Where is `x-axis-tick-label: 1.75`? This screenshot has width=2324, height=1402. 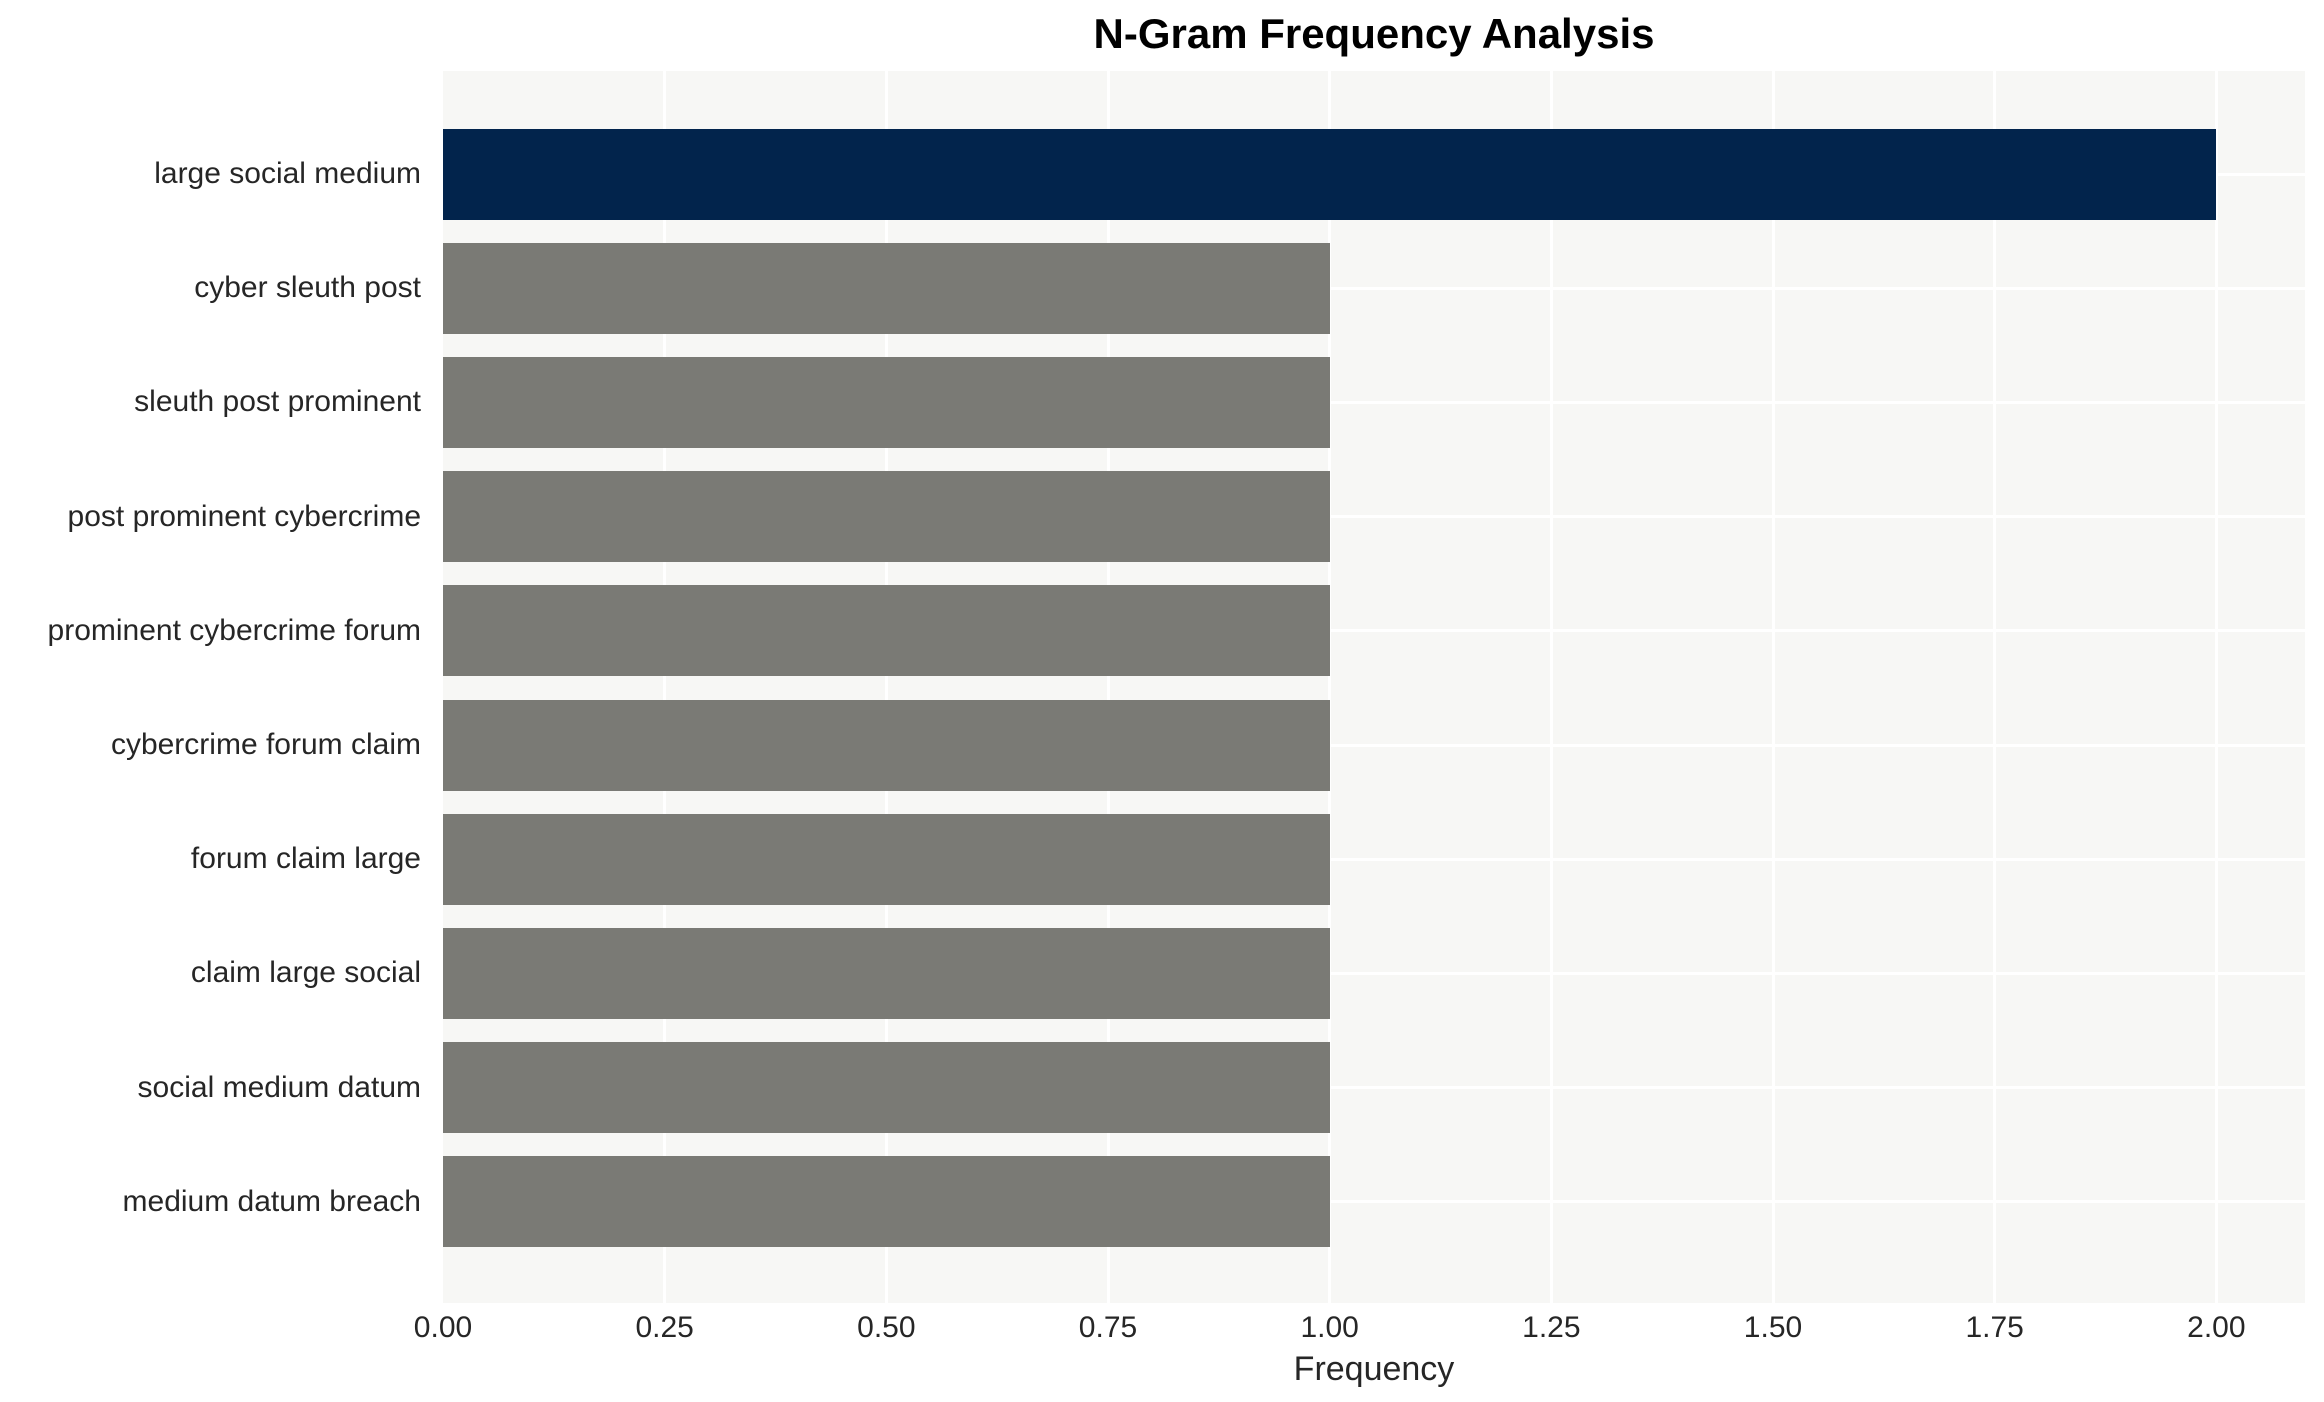 x-axis-tick-label: 1.75 is located at coordinates (1994, 1327).